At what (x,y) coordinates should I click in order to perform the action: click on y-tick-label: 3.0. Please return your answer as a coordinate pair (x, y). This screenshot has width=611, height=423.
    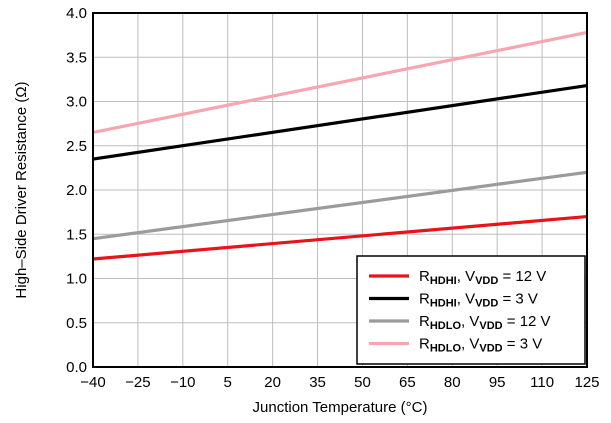
    Looking at the image, I should click on (76, 102).